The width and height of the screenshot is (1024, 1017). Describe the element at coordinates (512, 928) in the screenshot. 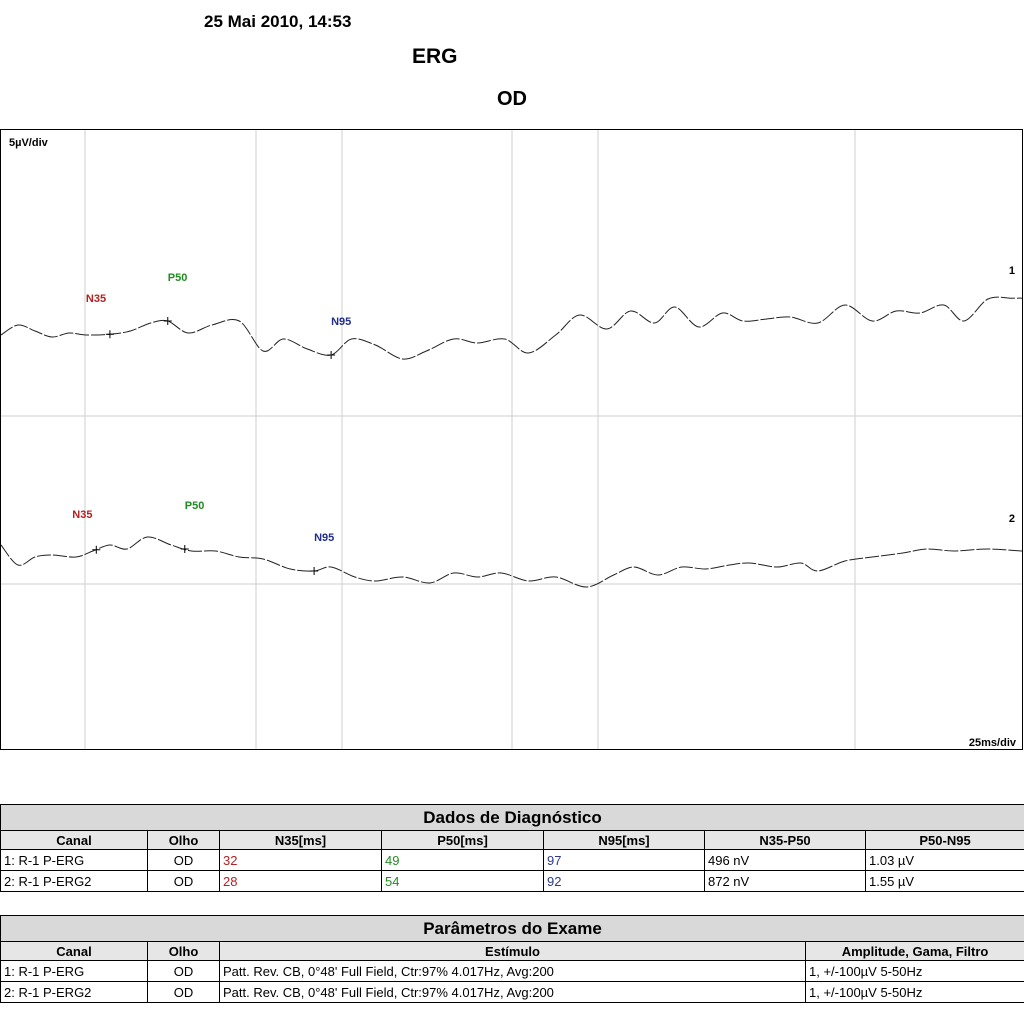

I see `params-title: Parâmetros do Exame` at that location.